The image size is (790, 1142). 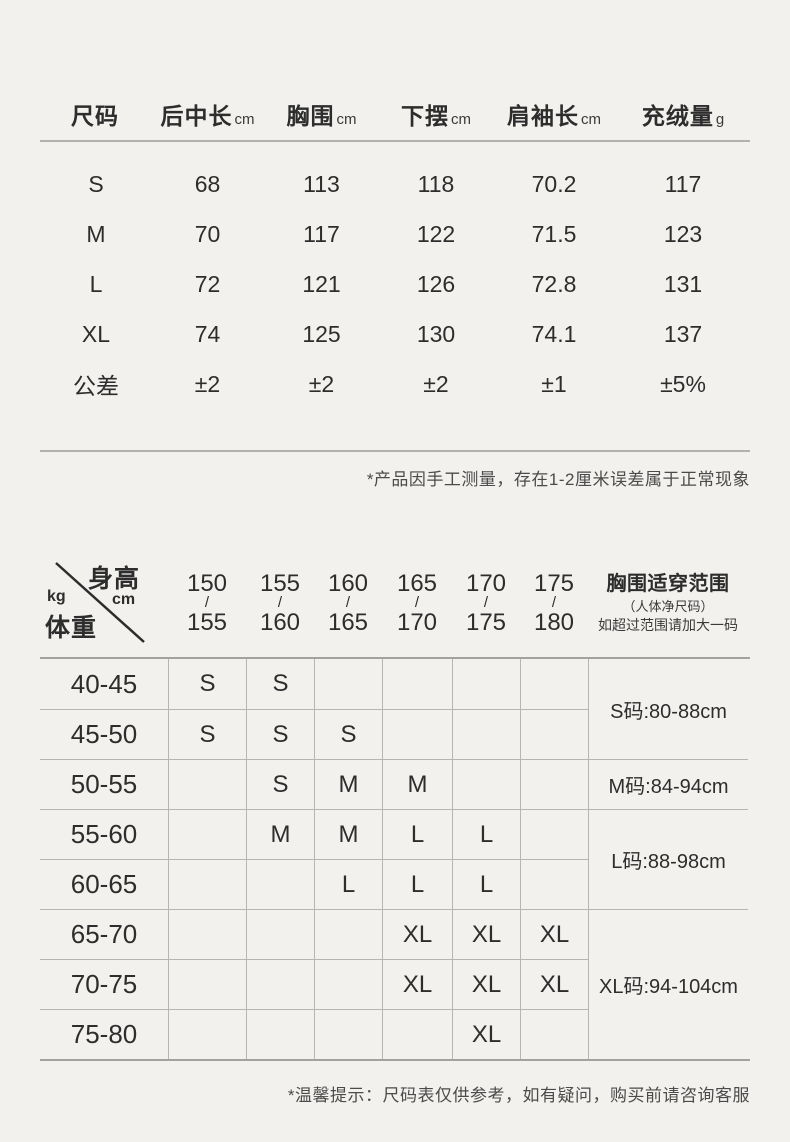 I want to click on chest-range-header: 胸围适穿范围 （人体净尺码） 如超过范围请加大一码, so click(x=668, y=603).